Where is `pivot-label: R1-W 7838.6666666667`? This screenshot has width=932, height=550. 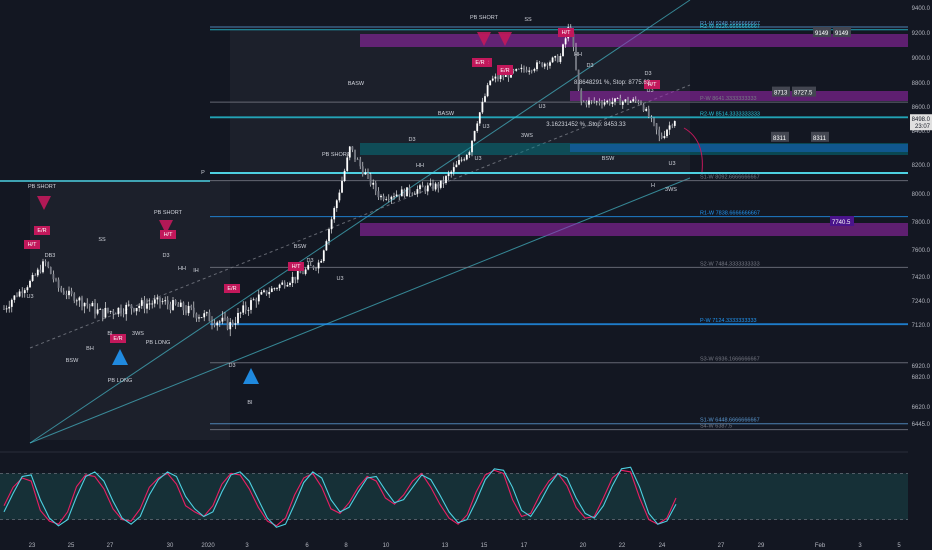
pivot-label: R1-W 7838.6666666667 is located at coordinates (730, 214).